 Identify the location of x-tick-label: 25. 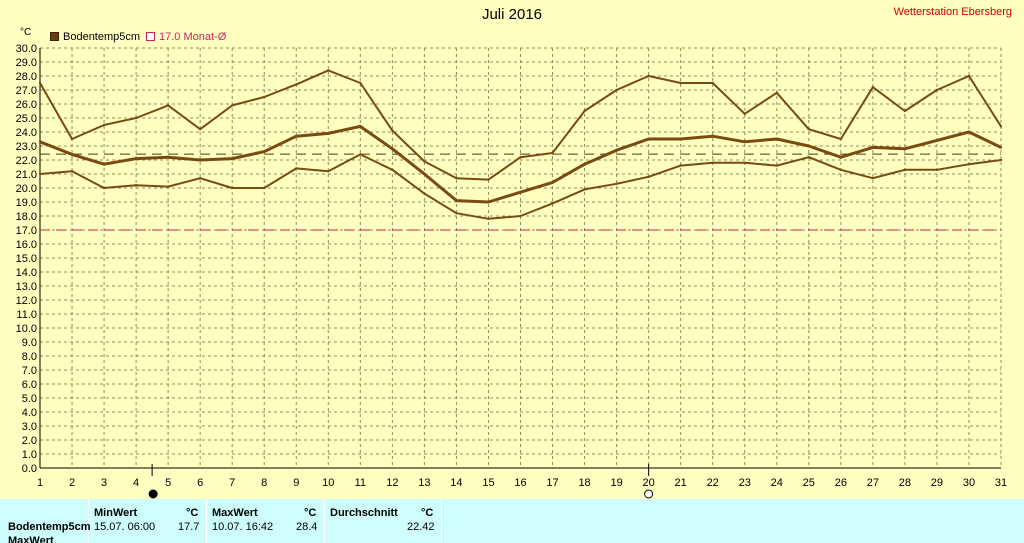
(809, 483).